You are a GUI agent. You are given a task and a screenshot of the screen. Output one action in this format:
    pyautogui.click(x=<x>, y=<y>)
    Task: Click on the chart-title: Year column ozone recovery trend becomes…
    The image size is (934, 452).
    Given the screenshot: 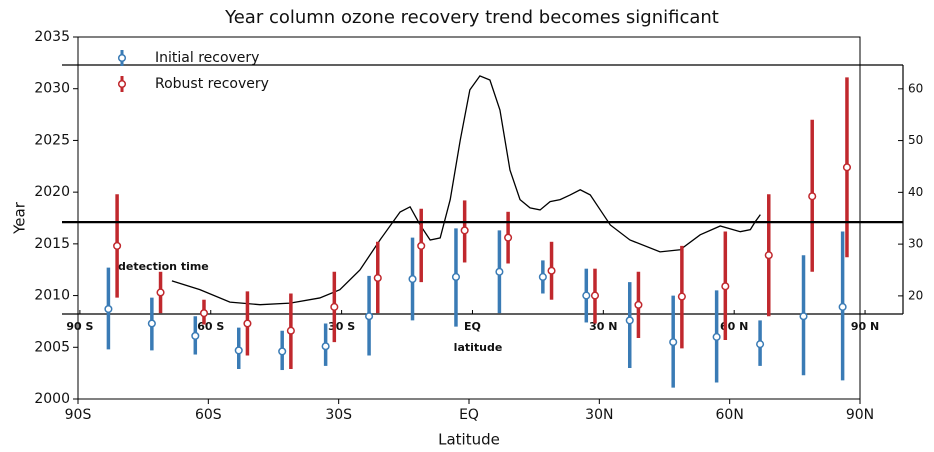 What is the action you would take?
    pyautogui.click(x=471, y=17)
    